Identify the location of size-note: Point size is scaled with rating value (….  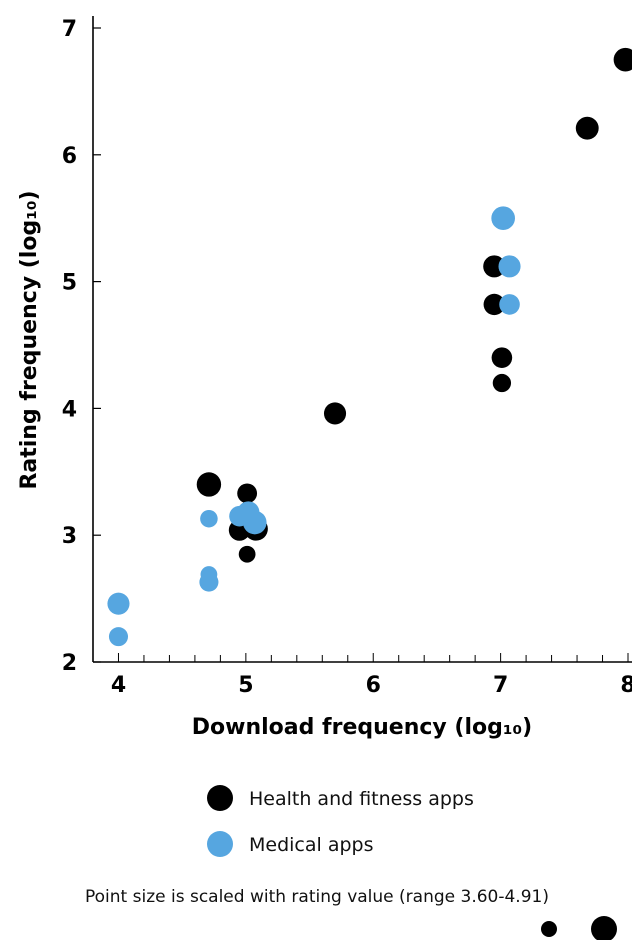
(317, 897).